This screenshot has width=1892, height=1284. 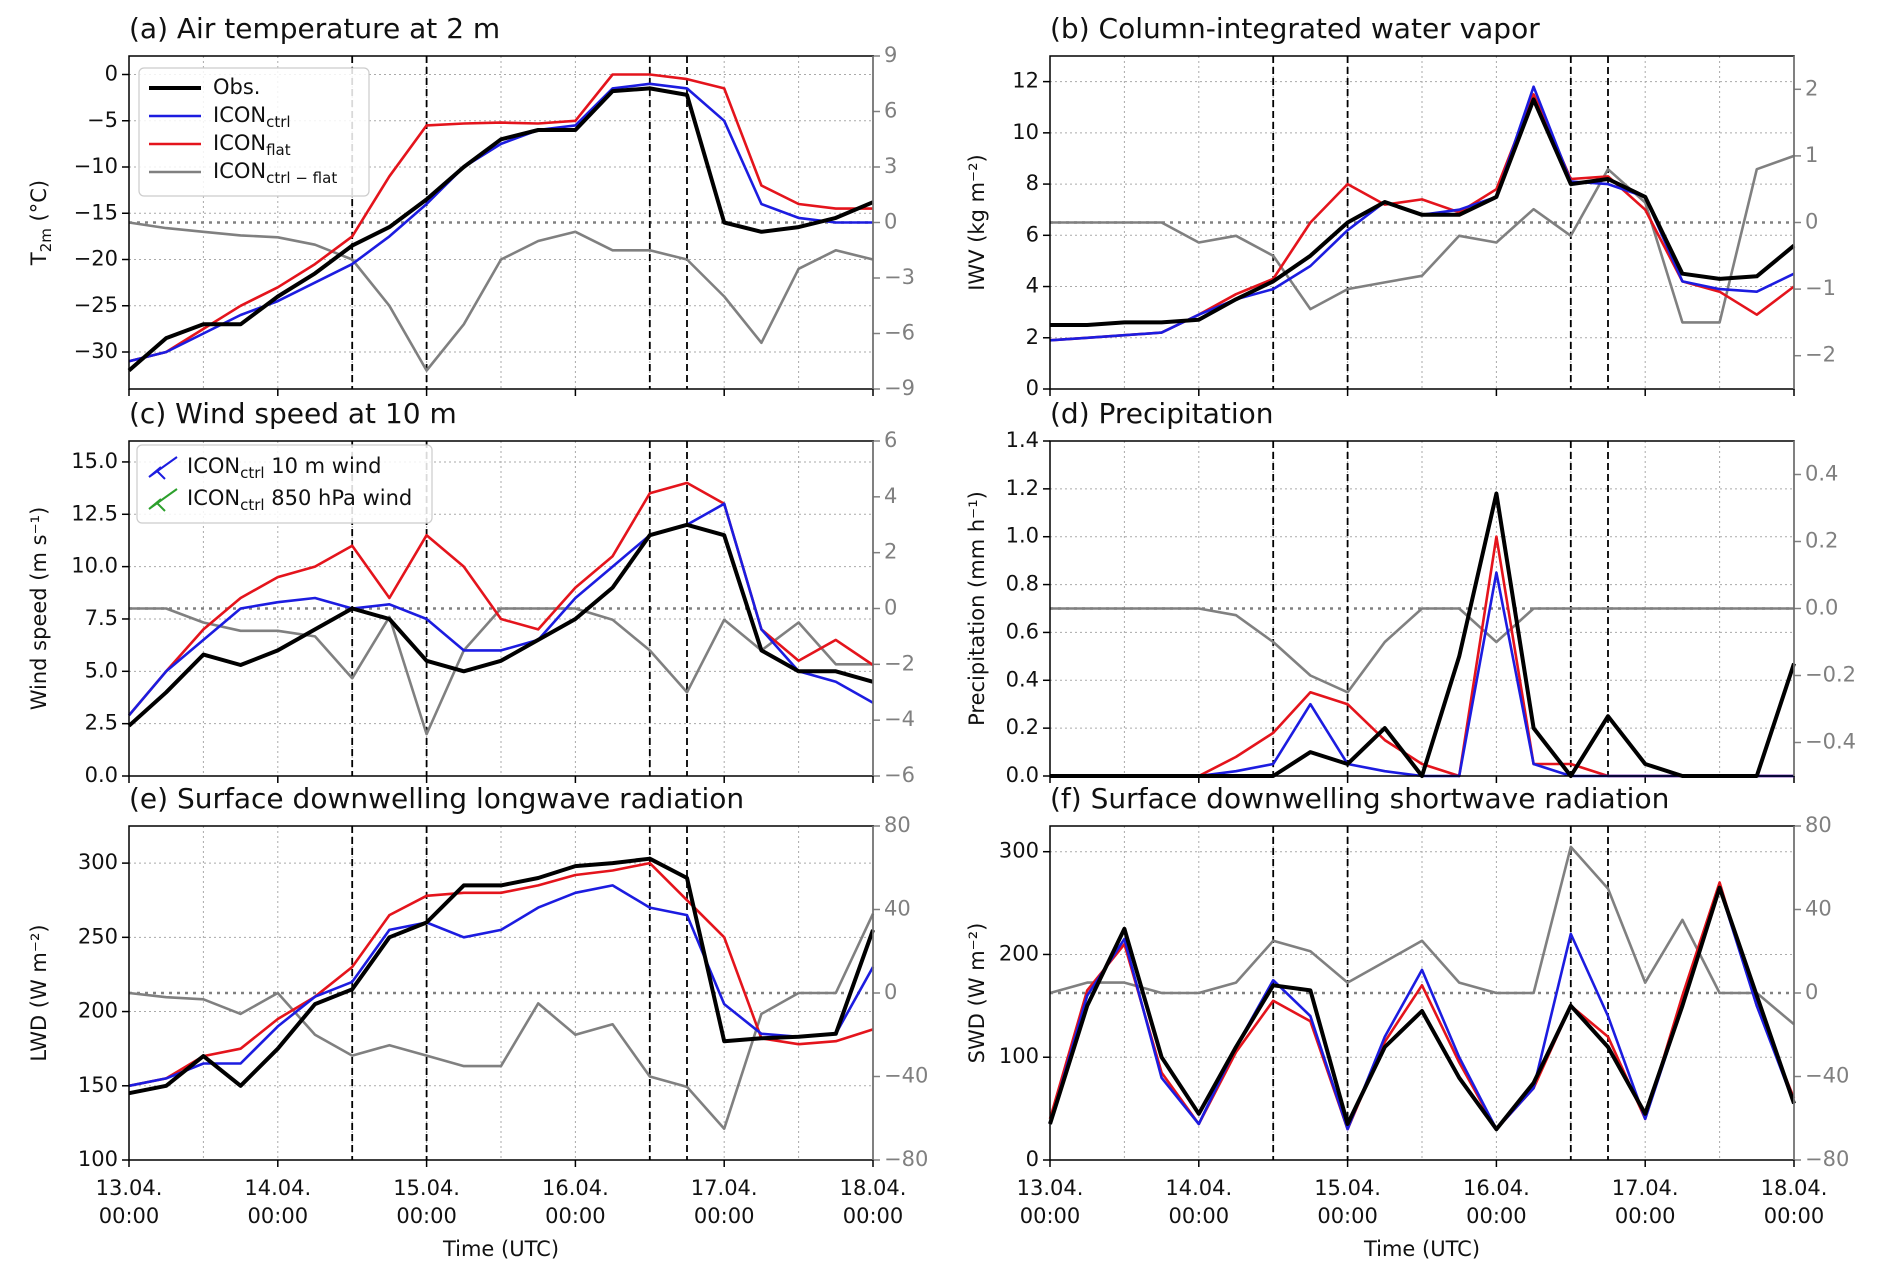 I want to click on panel-title: (b) Column-integrated water vapor, so click(x=1295, y=28).